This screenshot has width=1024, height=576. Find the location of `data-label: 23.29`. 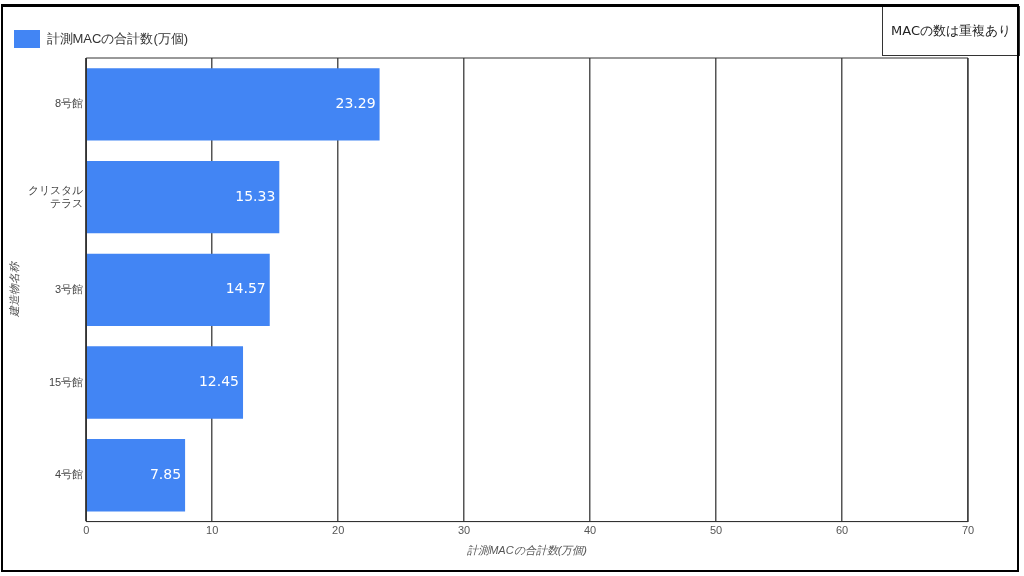

data-label: 23.29 is located at coordinates (355, 103).